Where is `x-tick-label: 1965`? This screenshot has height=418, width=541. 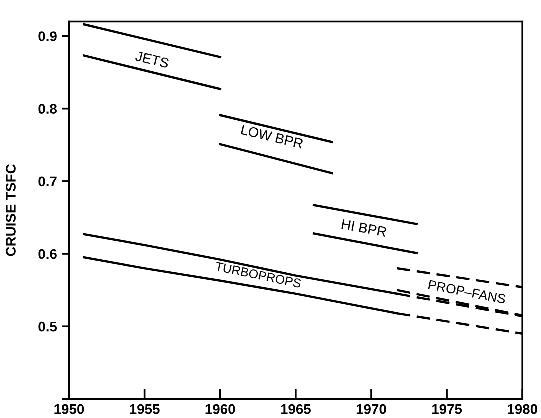 x-tick-label: 1965 is located at coordinates (296, 409).